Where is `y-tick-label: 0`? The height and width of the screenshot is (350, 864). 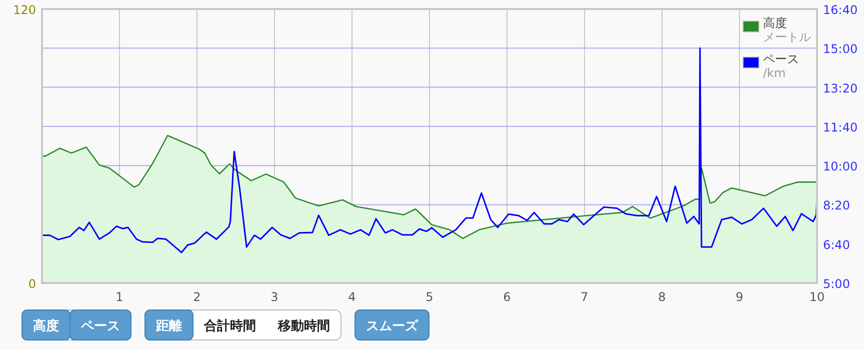
y-tick-label: 0 is located at coordinates (32, 284).